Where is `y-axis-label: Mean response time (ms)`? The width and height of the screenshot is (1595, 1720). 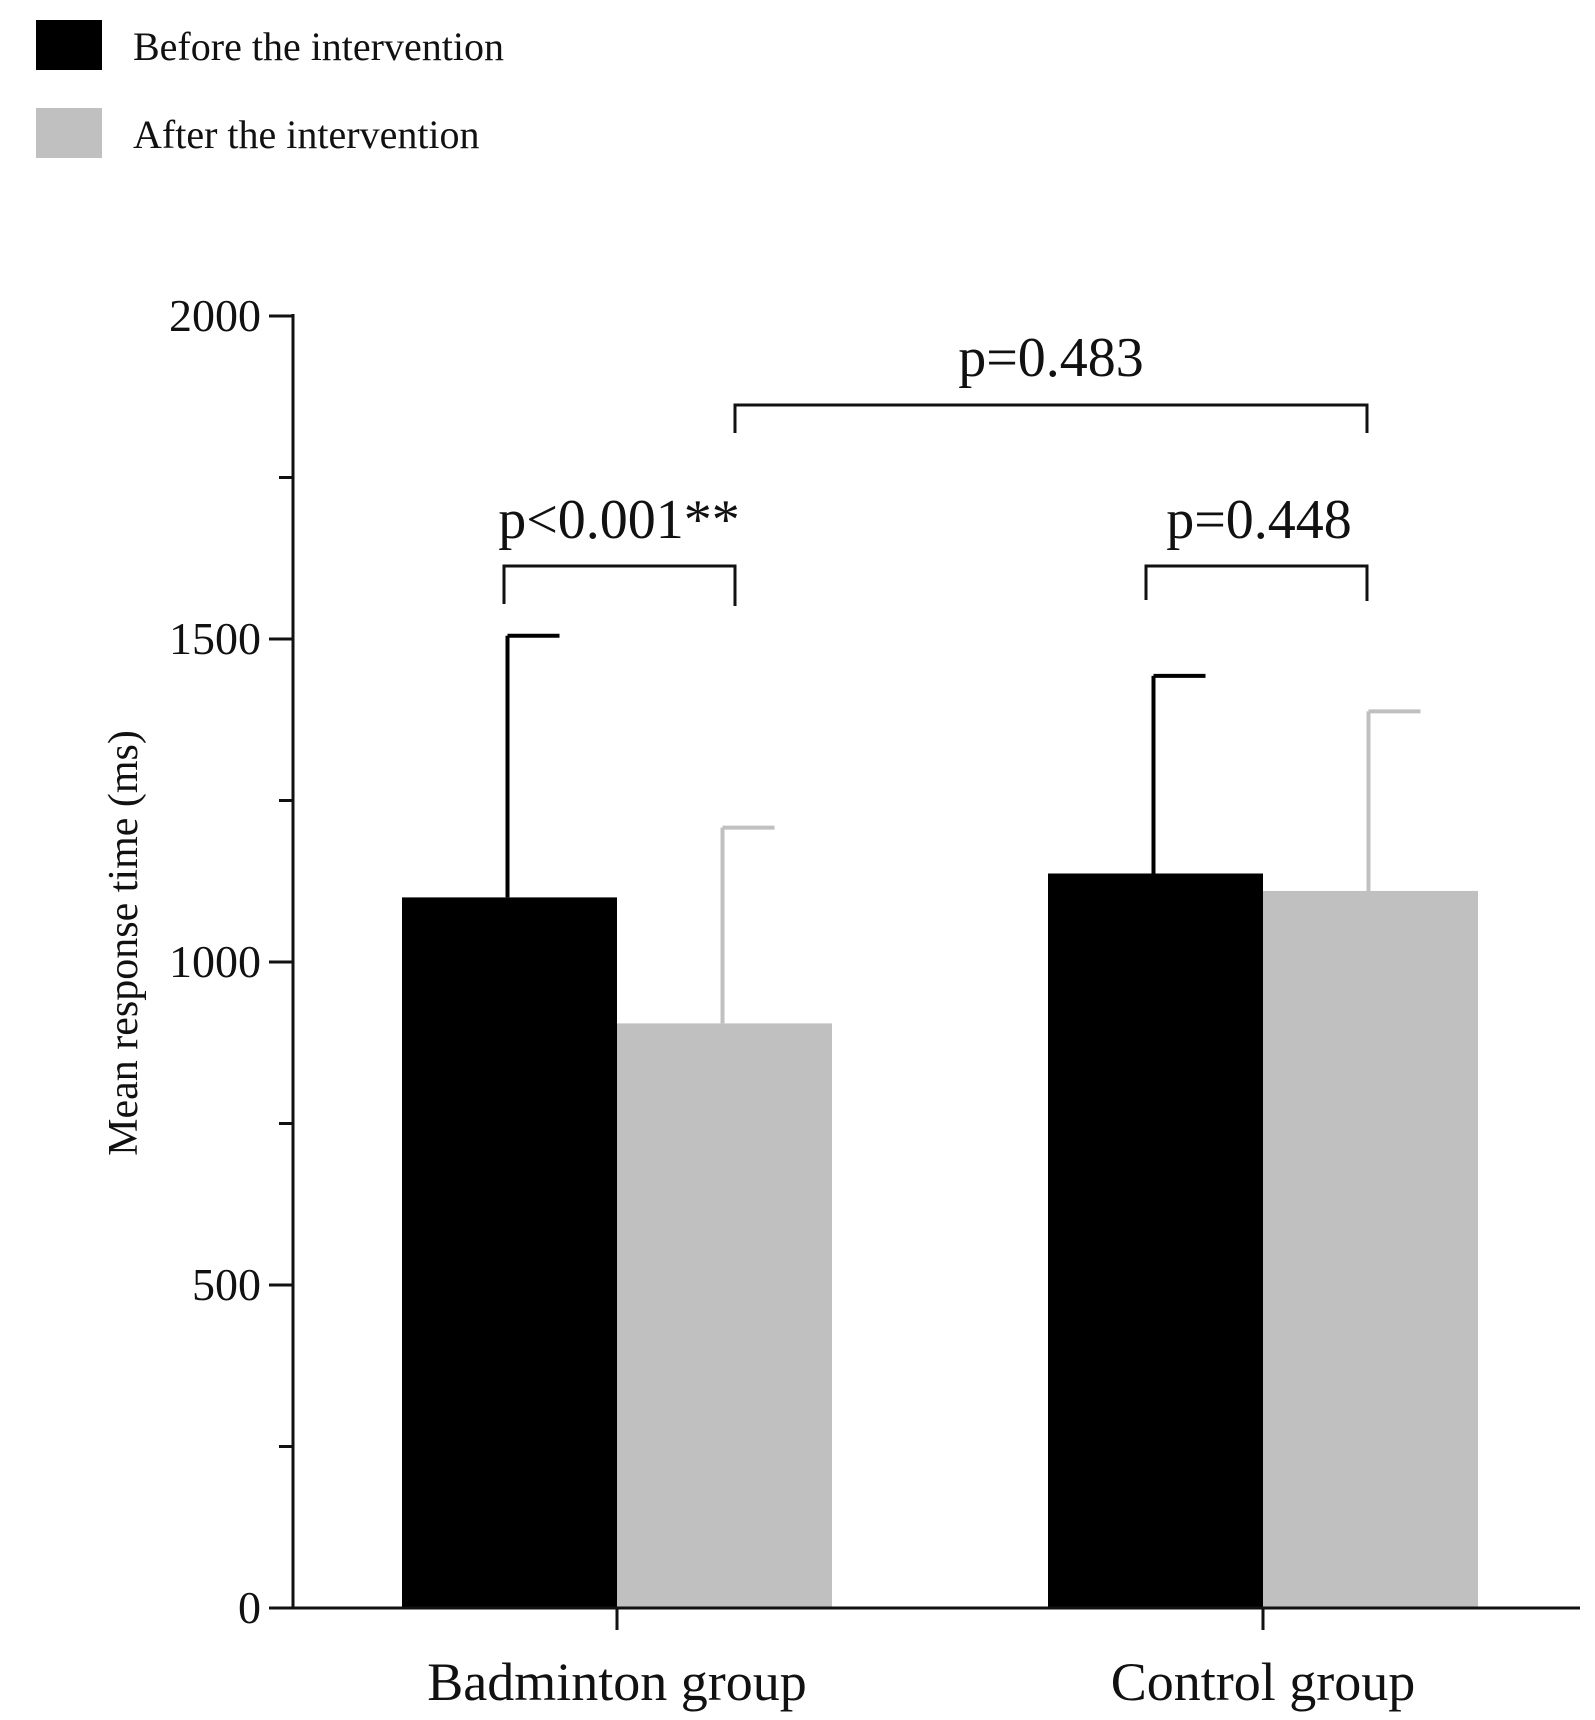 y-axis-label: Mean response time (ms) is located at coordinates (124, 943).